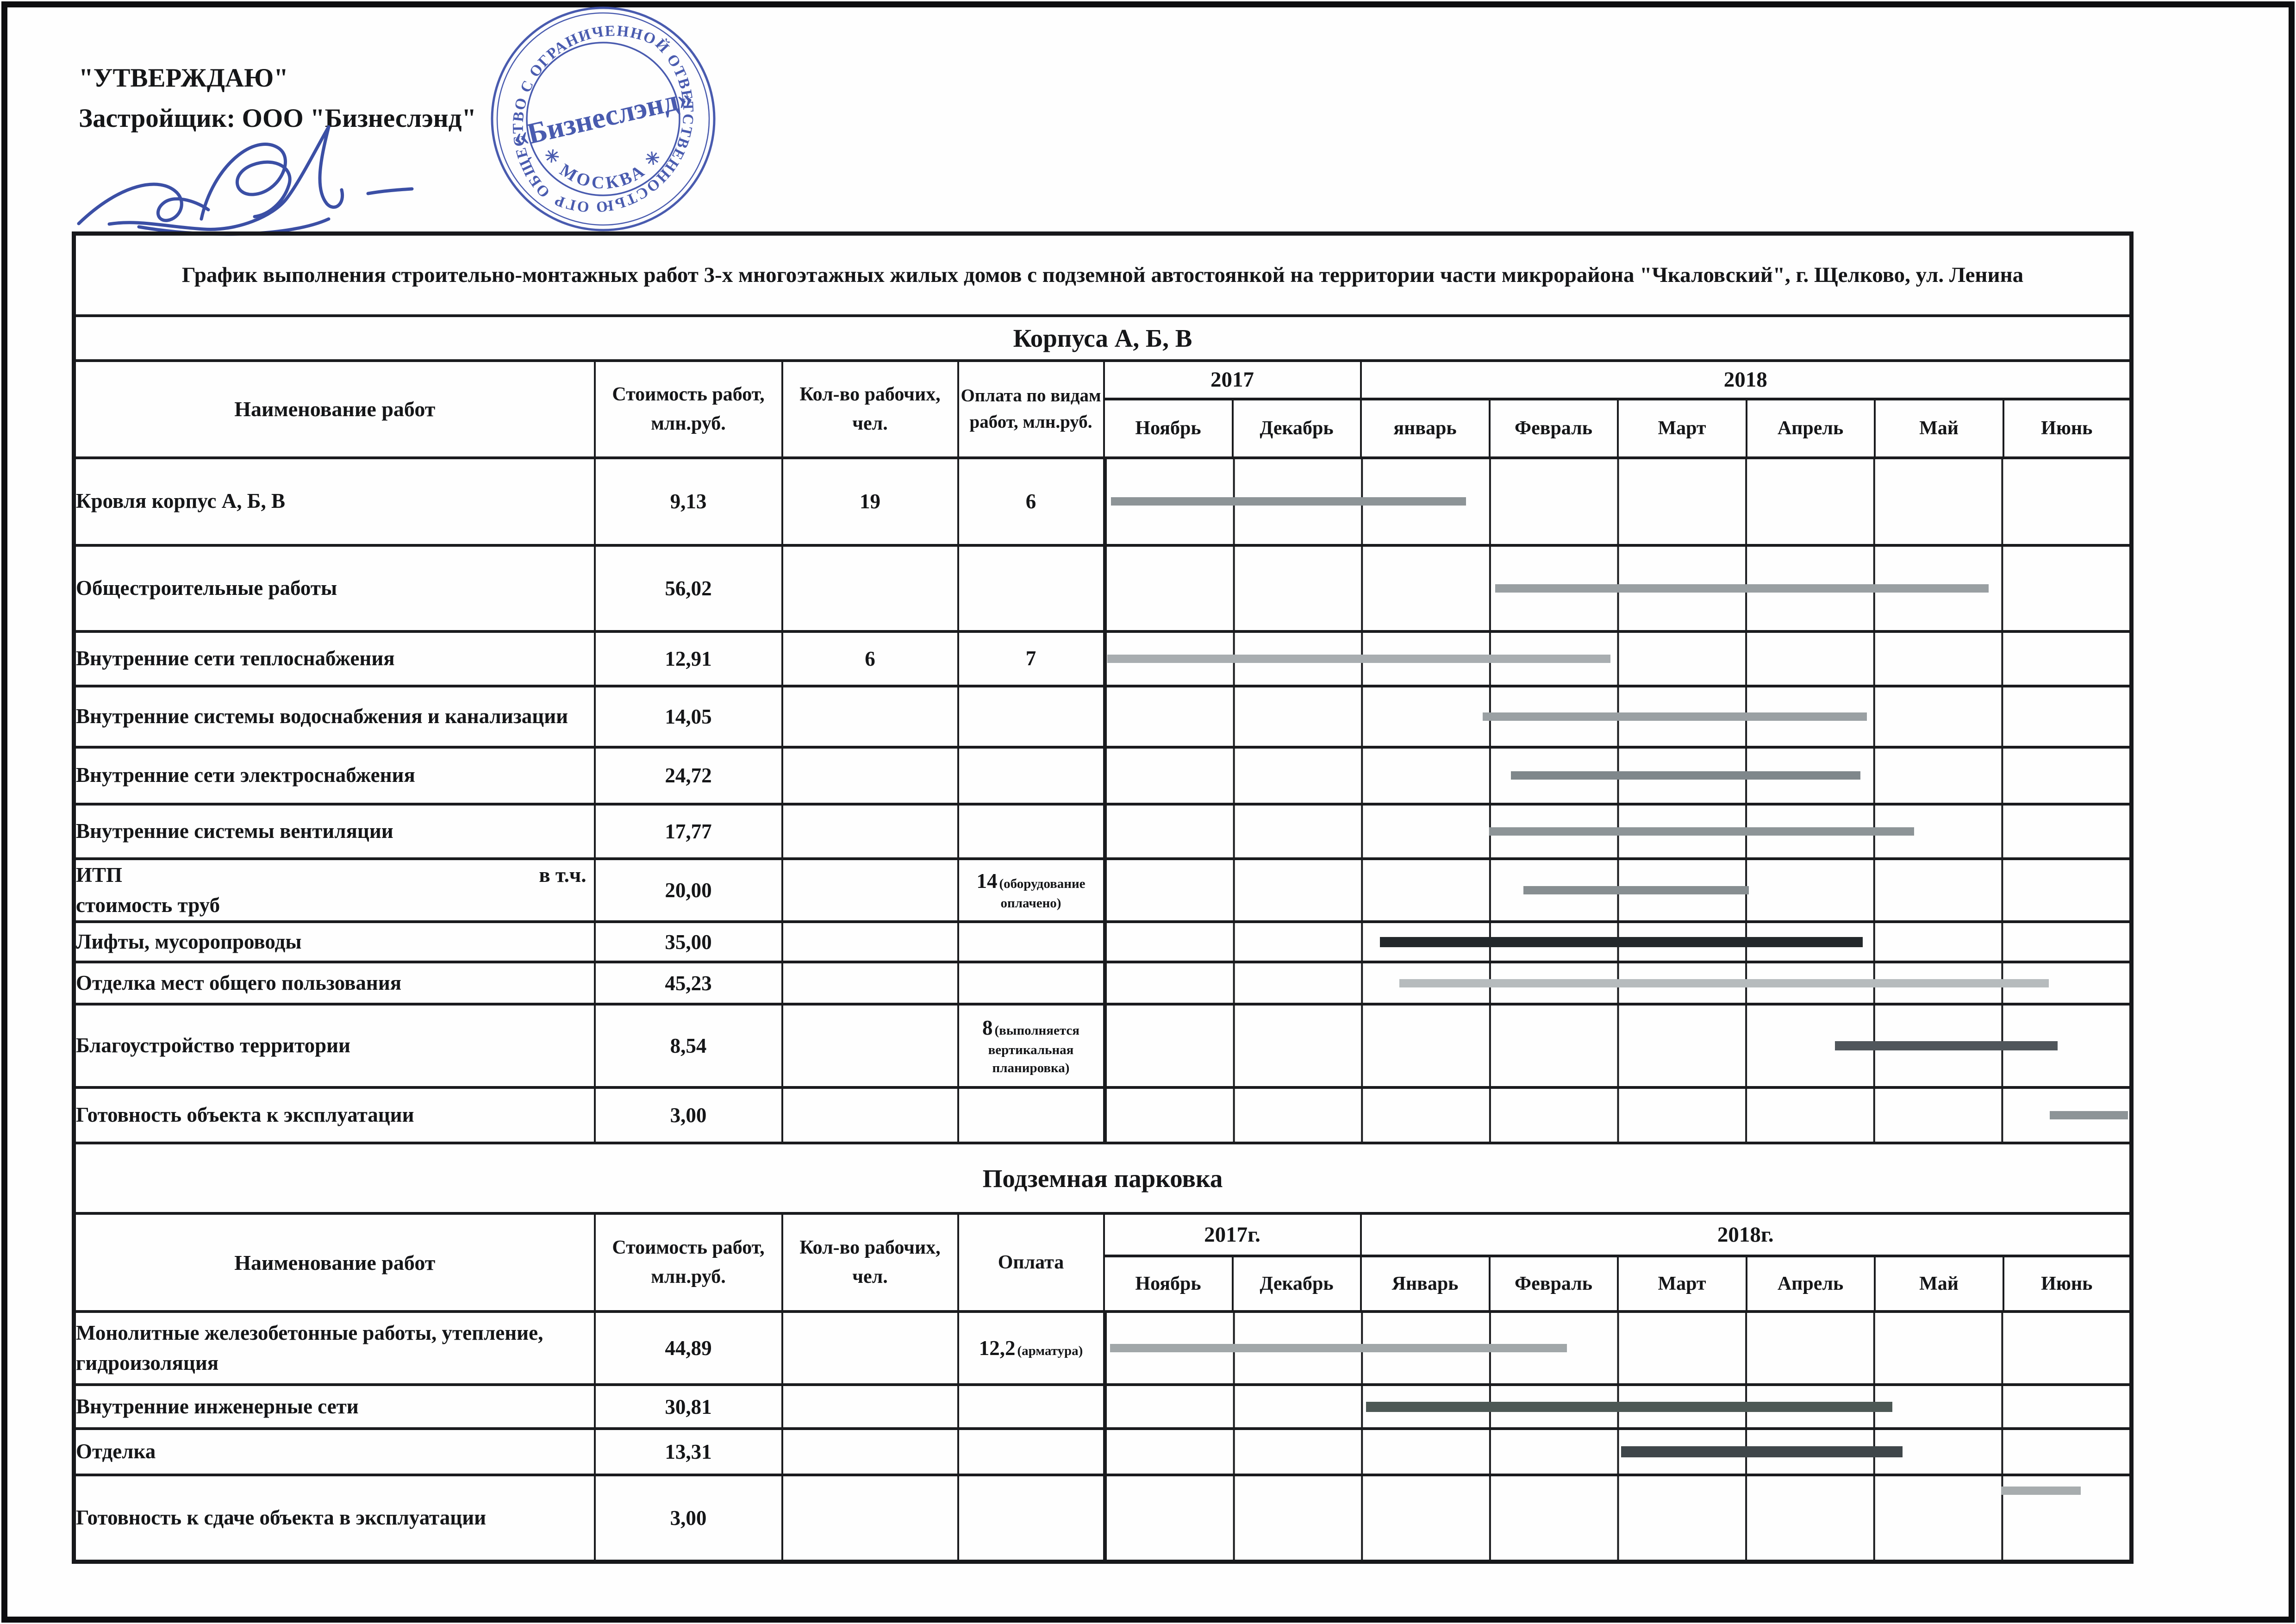 This screenshot has height=1624, width=2296. I want to click on section-row-korpusa: Корпуса А, Б, В, so click(1103, 338).